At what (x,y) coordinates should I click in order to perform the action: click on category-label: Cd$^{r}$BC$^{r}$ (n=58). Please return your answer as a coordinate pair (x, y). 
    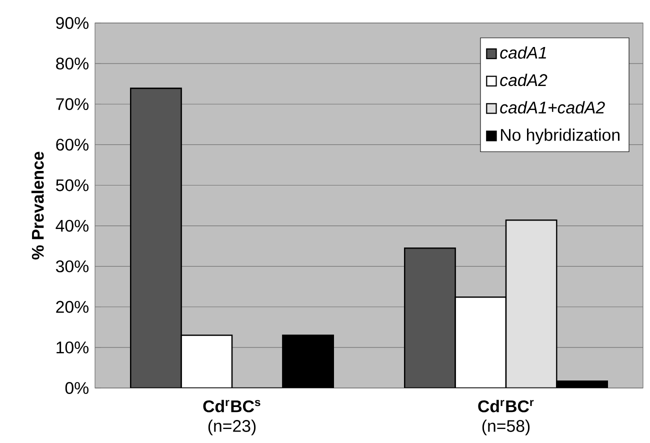
    Looking at the image, I should click on (506, 418).